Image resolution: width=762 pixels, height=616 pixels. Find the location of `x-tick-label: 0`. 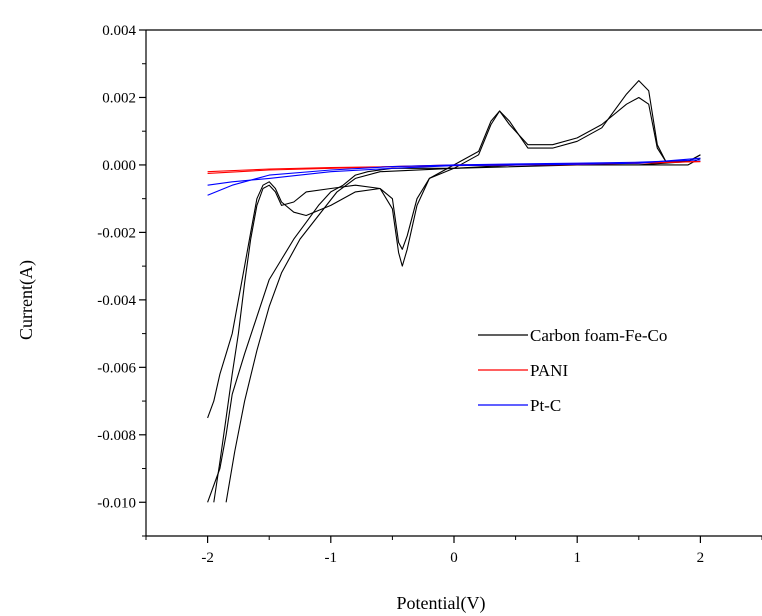

x-tick-label: 0 is located at coordinates (454, 558).